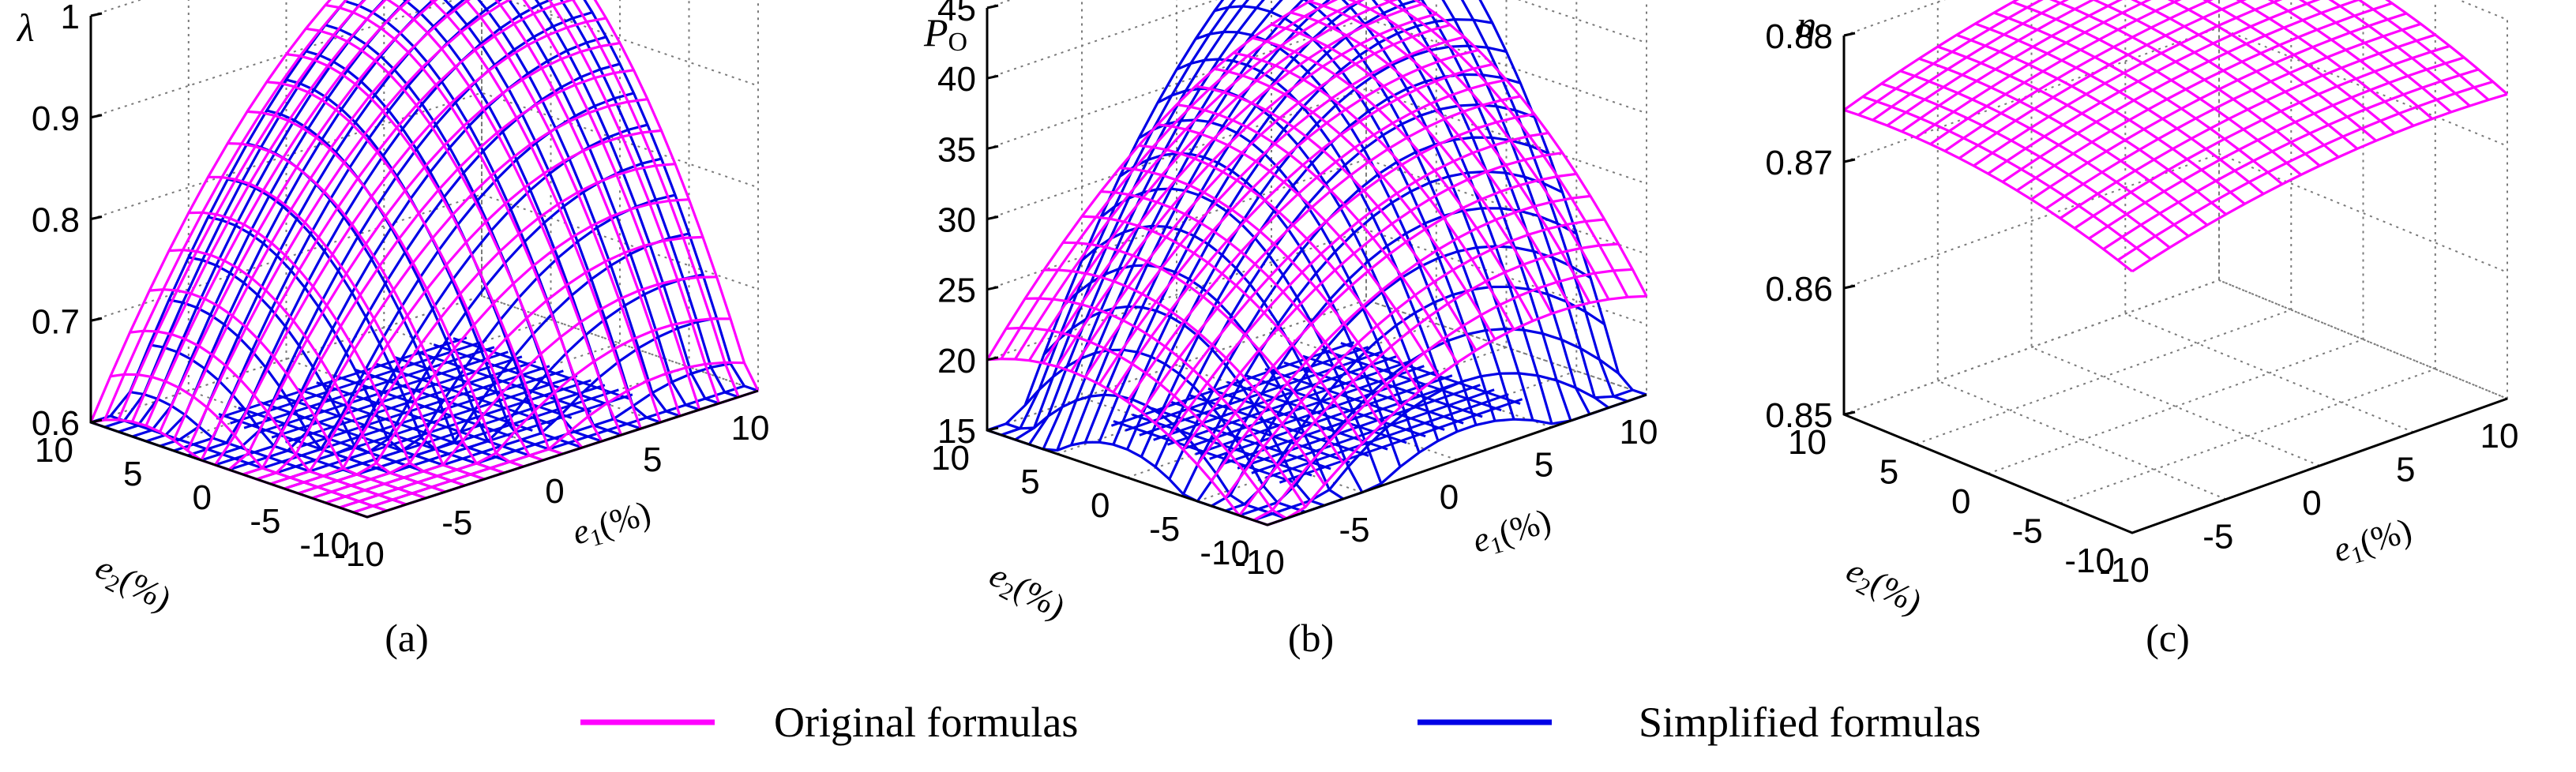 Image resolution: width=2576 pixels, height=772 pixels. What do you see at coordinates (202, 497) in the screenshot?
I see `y-tick-label: 0` at bounding box center [202, 497].